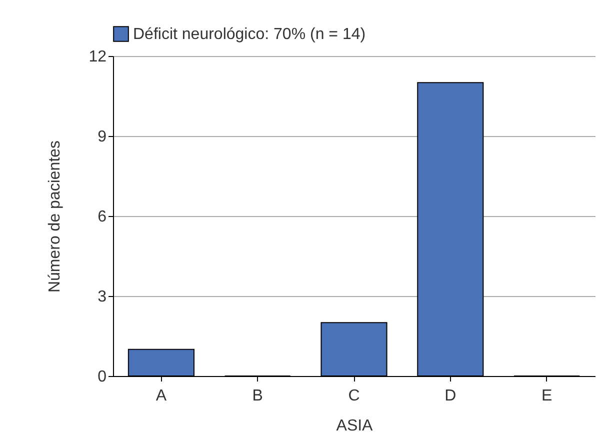 The height and width of the screenshot is (447, 608). I want to click on x-tick-label: A, so click(161, 396).